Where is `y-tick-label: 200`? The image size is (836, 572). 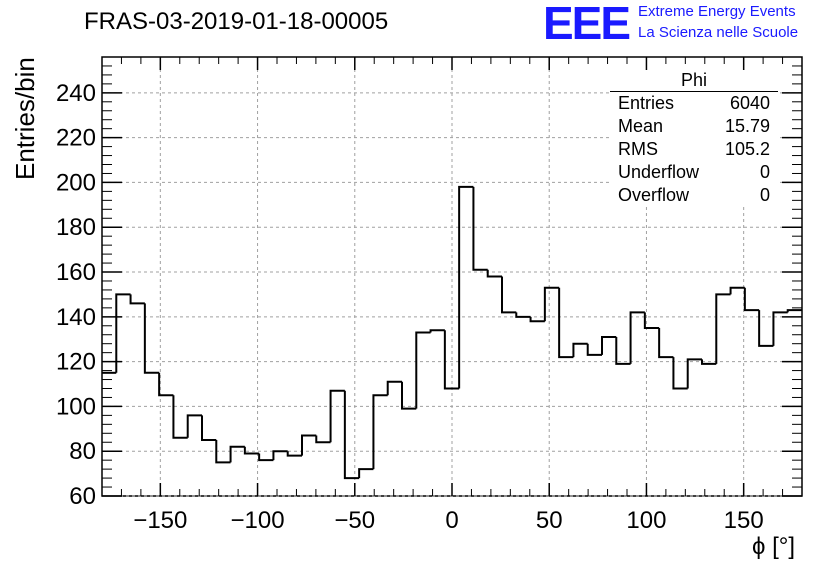
y-tick-label: 200 is located at coordinates (76, 182).